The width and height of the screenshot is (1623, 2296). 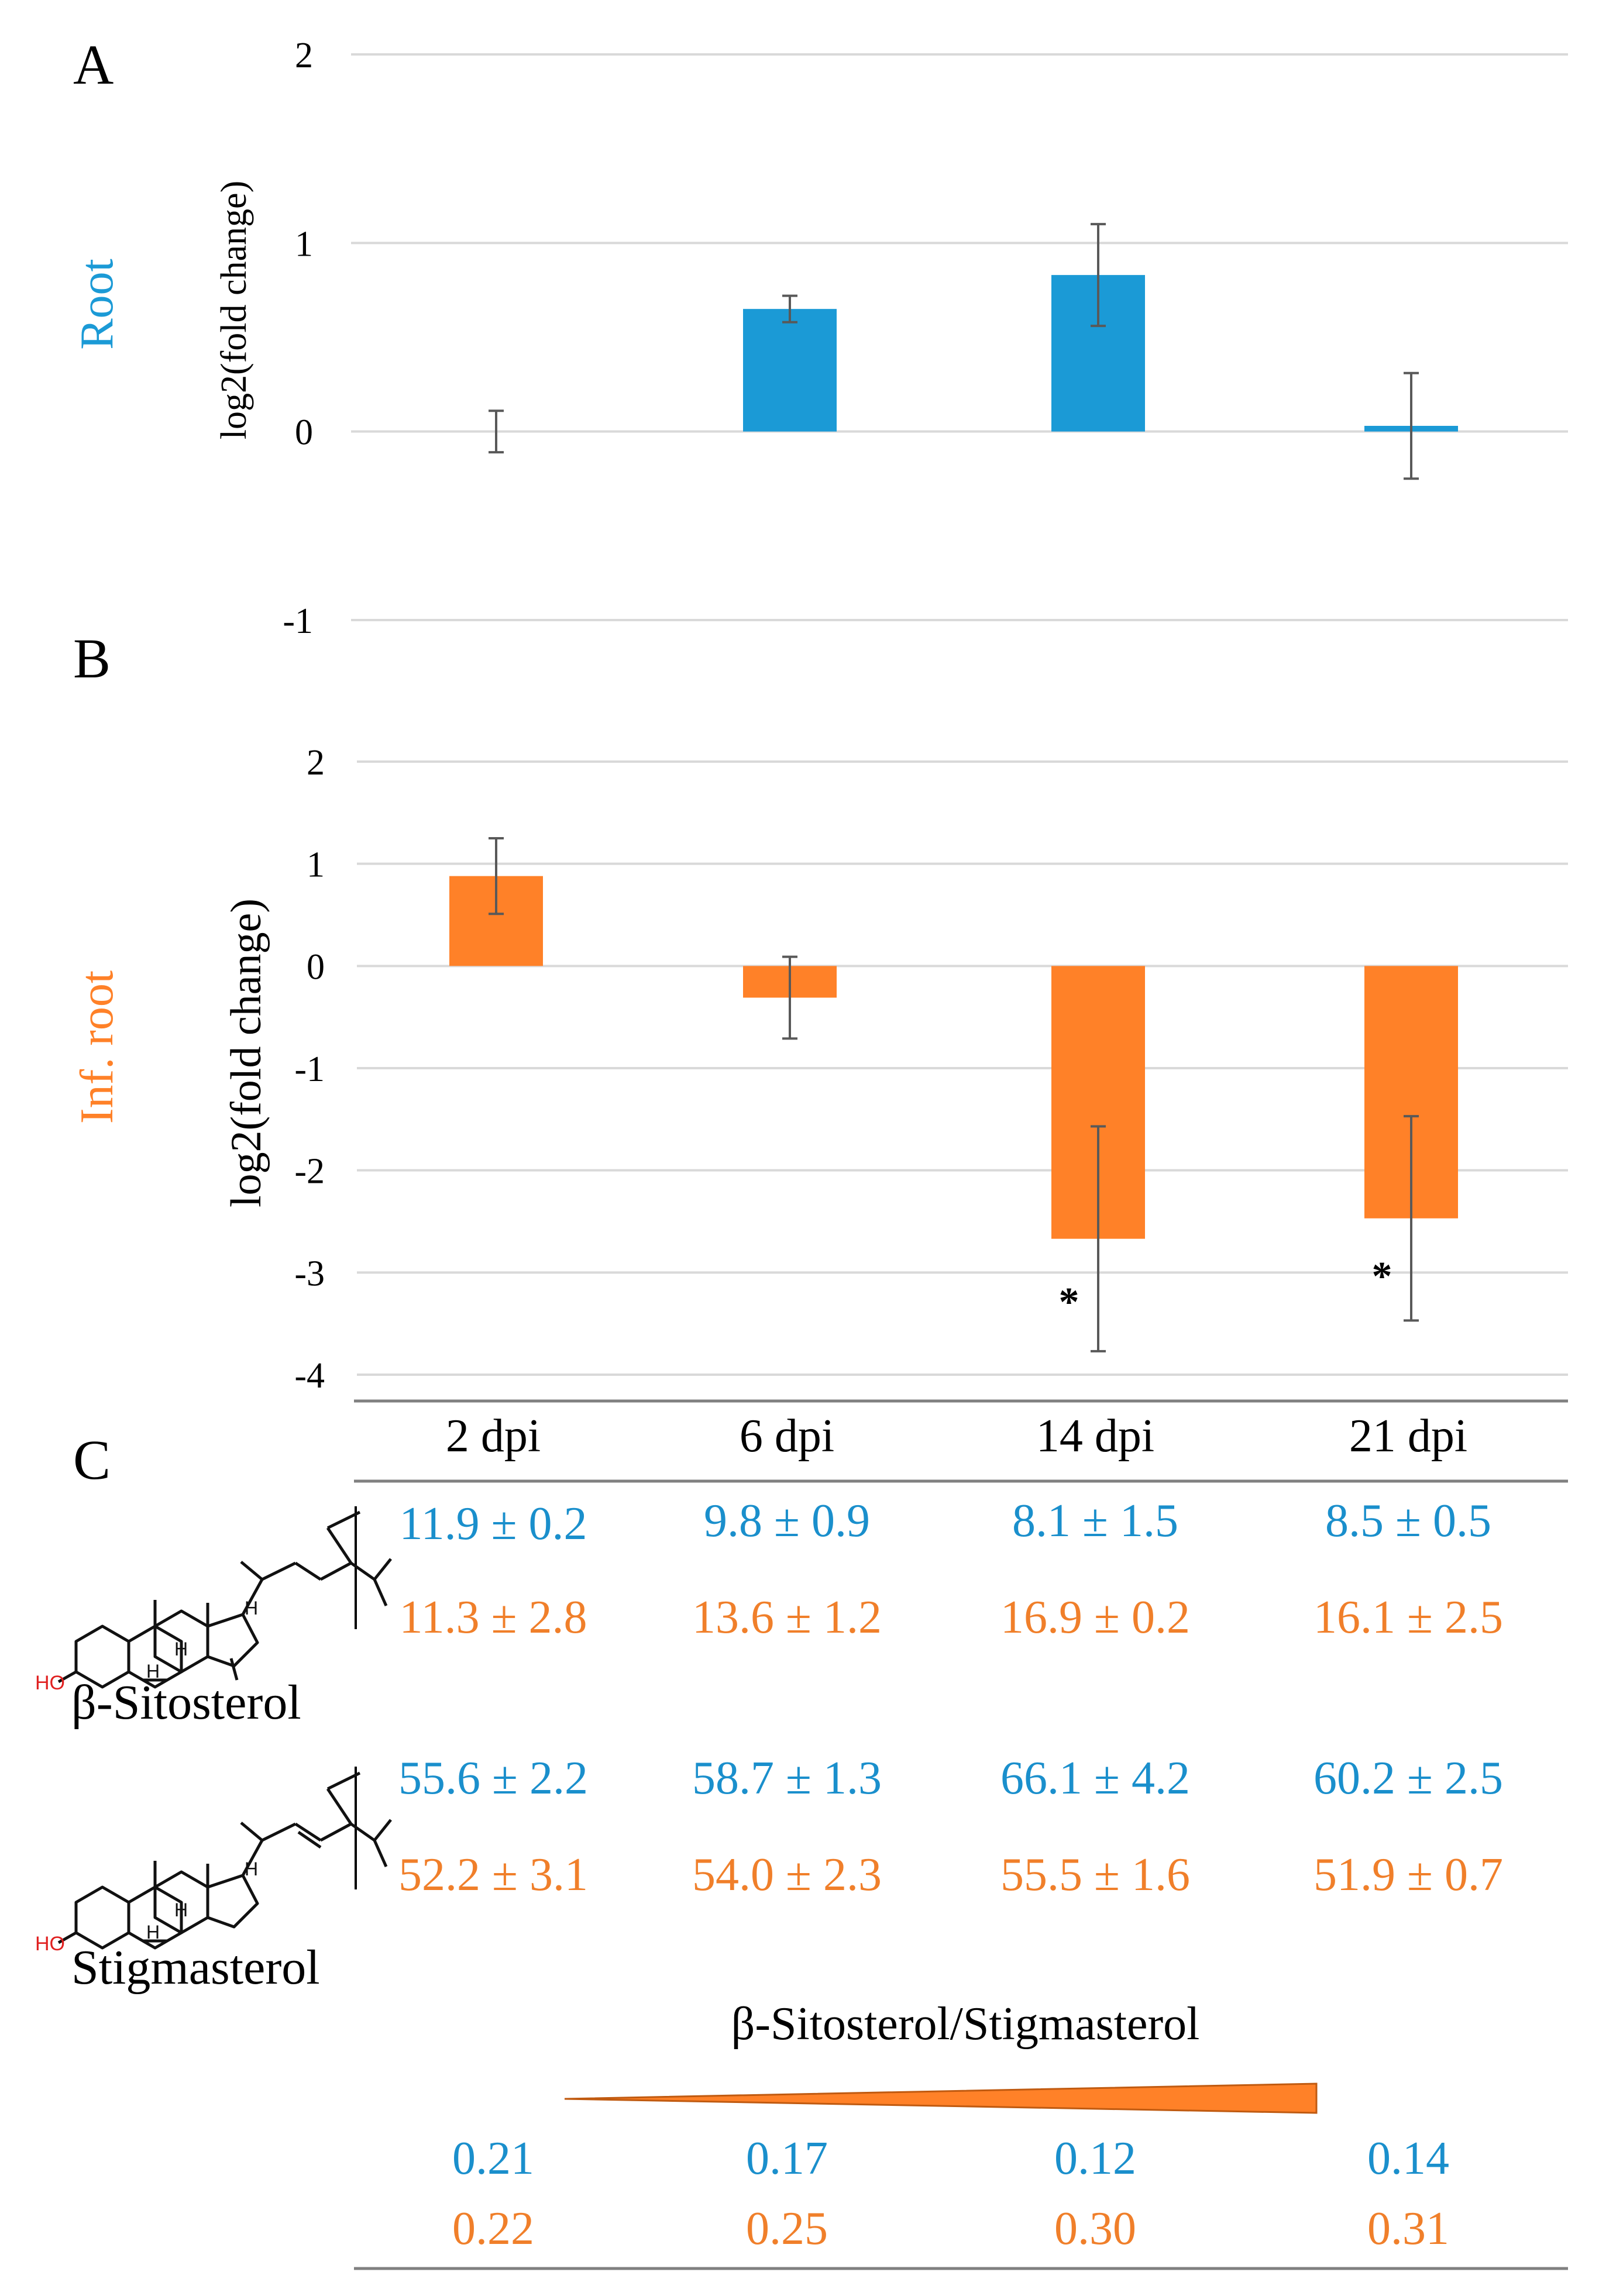 I want to click on stigmasterol-structure, so click(x=224, y=1860).